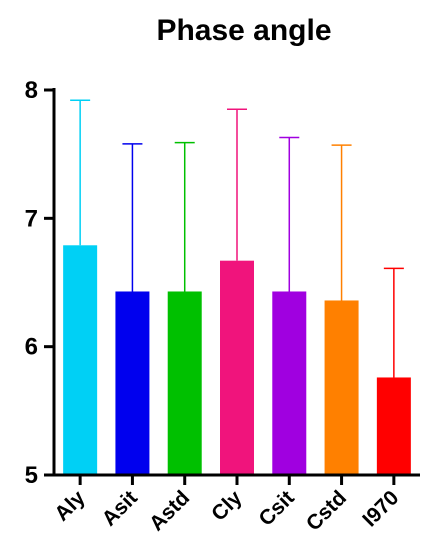  Describe the element at coordinates (169, 510) in the screenshot. I see `x-tick-label: Astd` at that location.